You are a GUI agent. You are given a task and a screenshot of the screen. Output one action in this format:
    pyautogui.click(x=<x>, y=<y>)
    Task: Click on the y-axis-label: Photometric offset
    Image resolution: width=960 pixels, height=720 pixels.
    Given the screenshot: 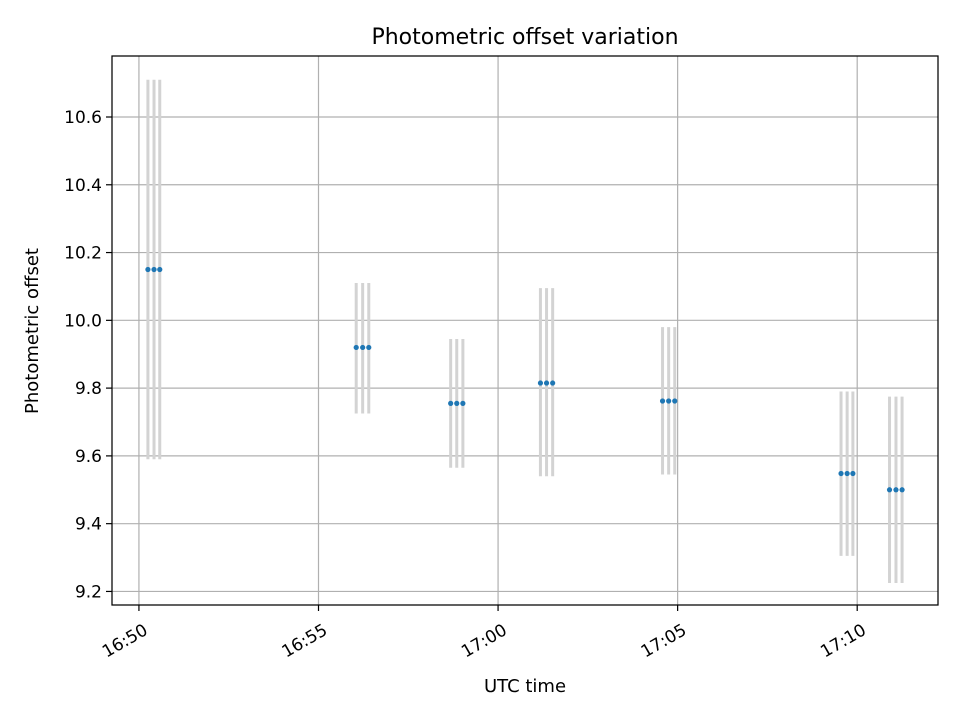 What is the action you would take?
    pyautogui.click(x=32, y=331)
    